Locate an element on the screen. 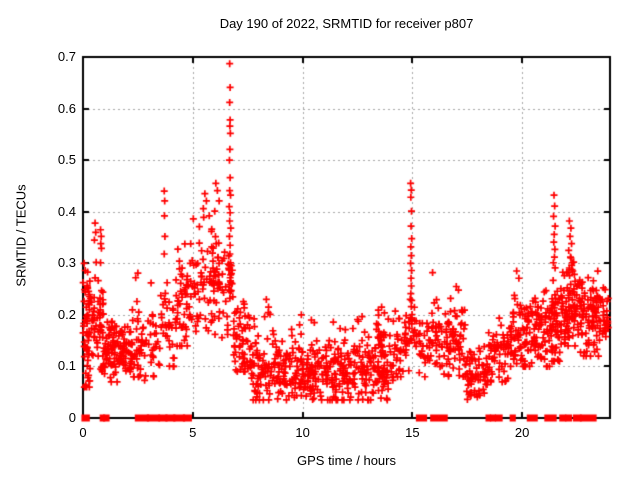  y-tick-label: 0.5 is located at coordinates (66, 160).